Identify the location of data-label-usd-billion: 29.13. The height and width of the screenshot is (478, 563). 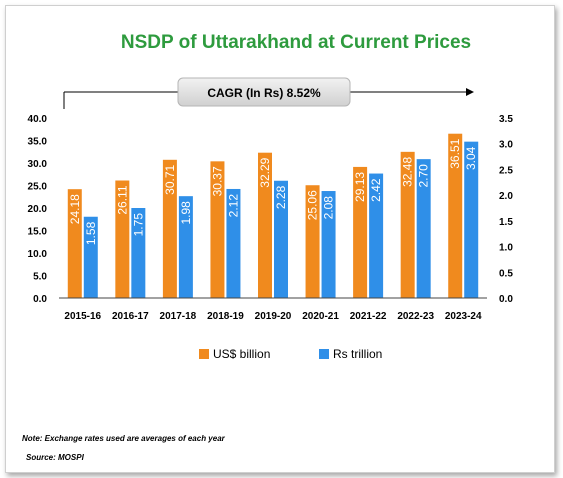
(360, 187).